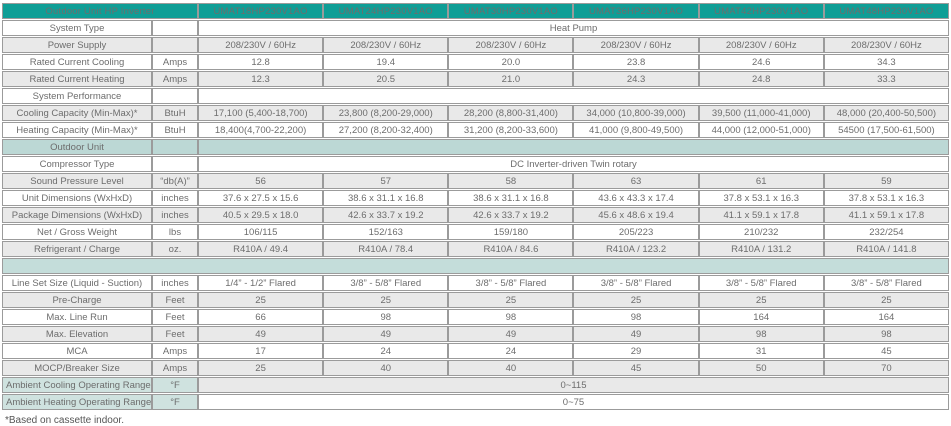 The height and width of the screenshot is (426, 951). What do you see at coordinates (261, 181) in the screenshot?
I see `value-cell: 56` at bounding box center [261, 181].